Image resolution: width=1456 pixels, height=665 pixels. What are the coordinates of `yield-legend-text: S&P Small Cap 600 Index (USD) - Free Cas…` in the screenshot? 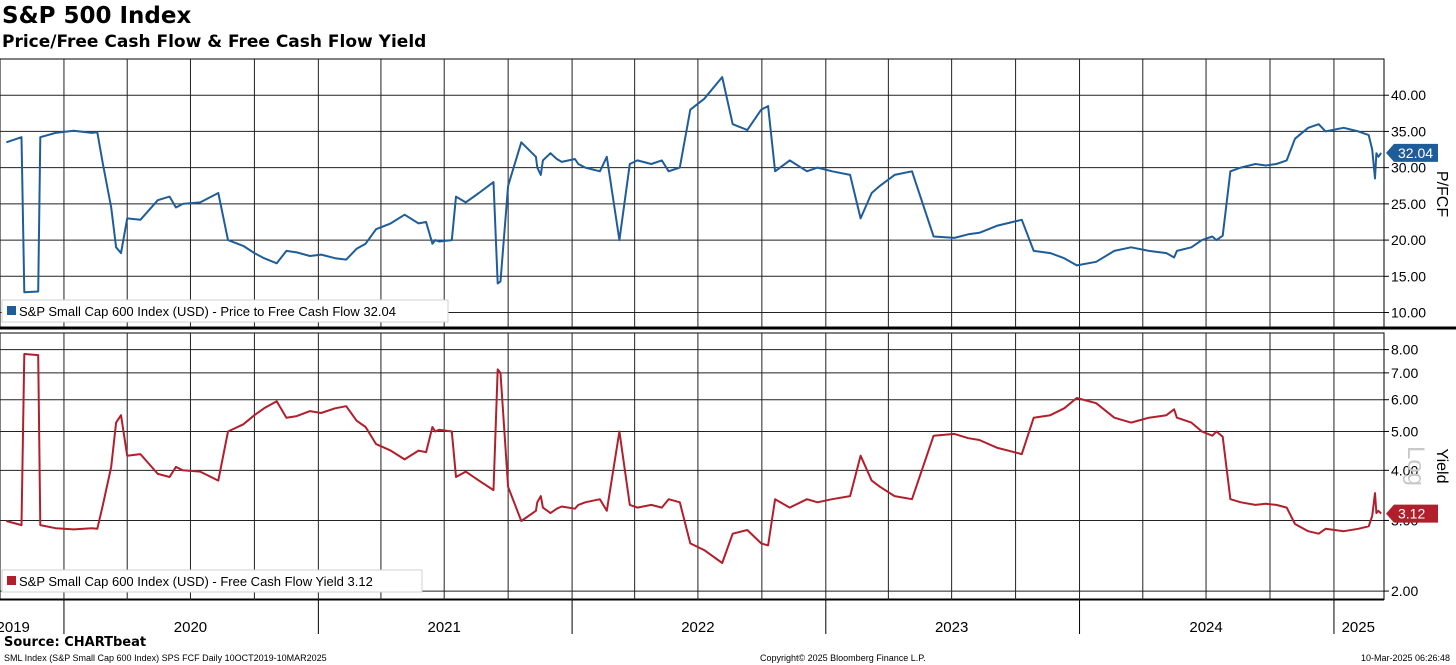 It's located at (196, 581).